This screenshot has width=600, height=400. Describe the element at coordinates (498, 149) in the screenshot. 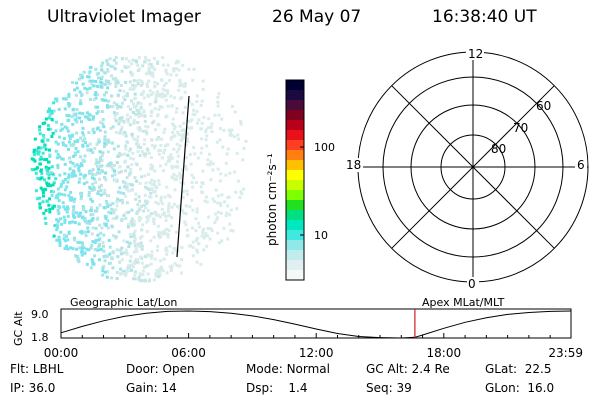

I see `lat-label-80: 80` at that location.